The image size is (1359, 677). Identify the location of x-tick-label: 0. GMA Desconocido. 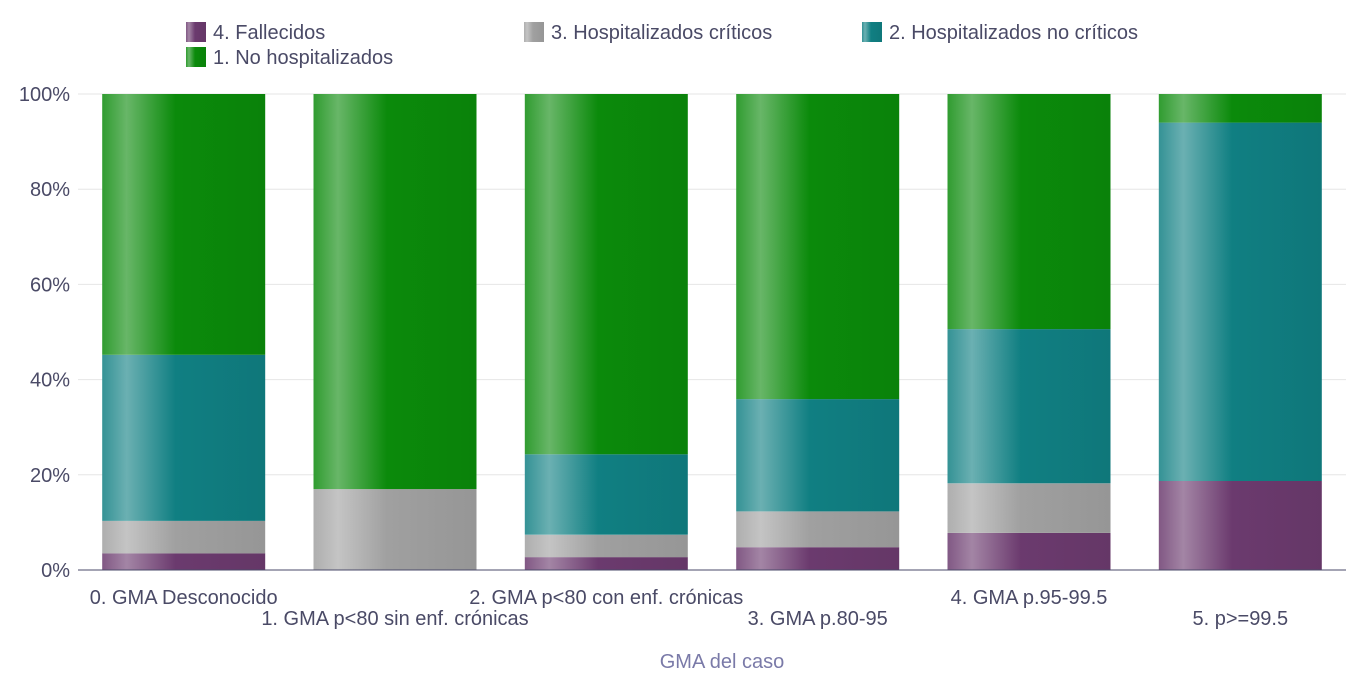
(184, 598).